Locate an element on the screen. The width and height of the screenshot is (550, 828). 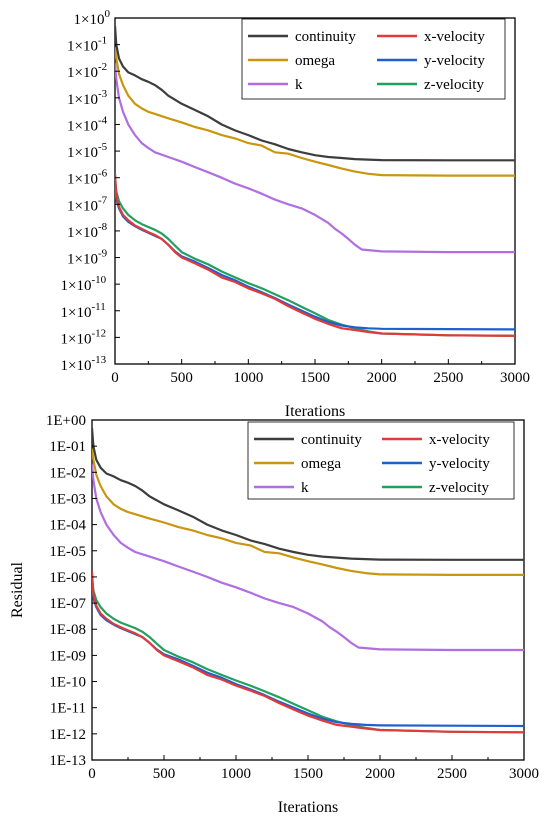
y-tick-exponent: -4 is located at coordinates (103, 120).